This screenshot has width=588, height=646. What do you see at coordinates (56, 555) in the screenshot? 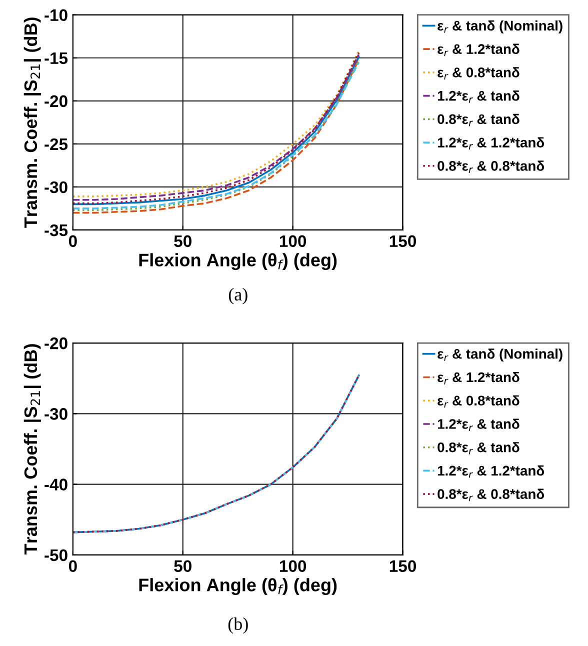
I see `y-tick-label: -50` at bounding box center [56, 555].